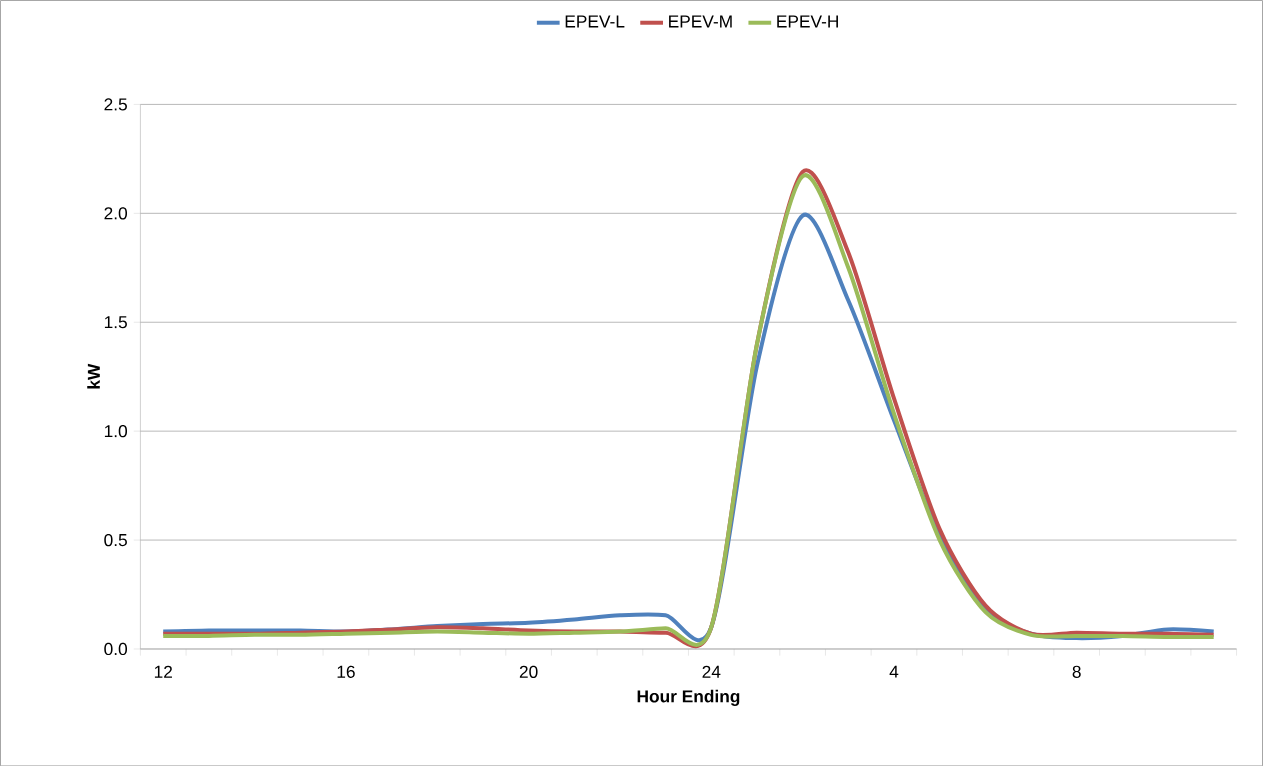  What do you see at coordinates (163, 671) in the screenshot?
I see `x-tick-label: 12` at bounding box center [163, 671].